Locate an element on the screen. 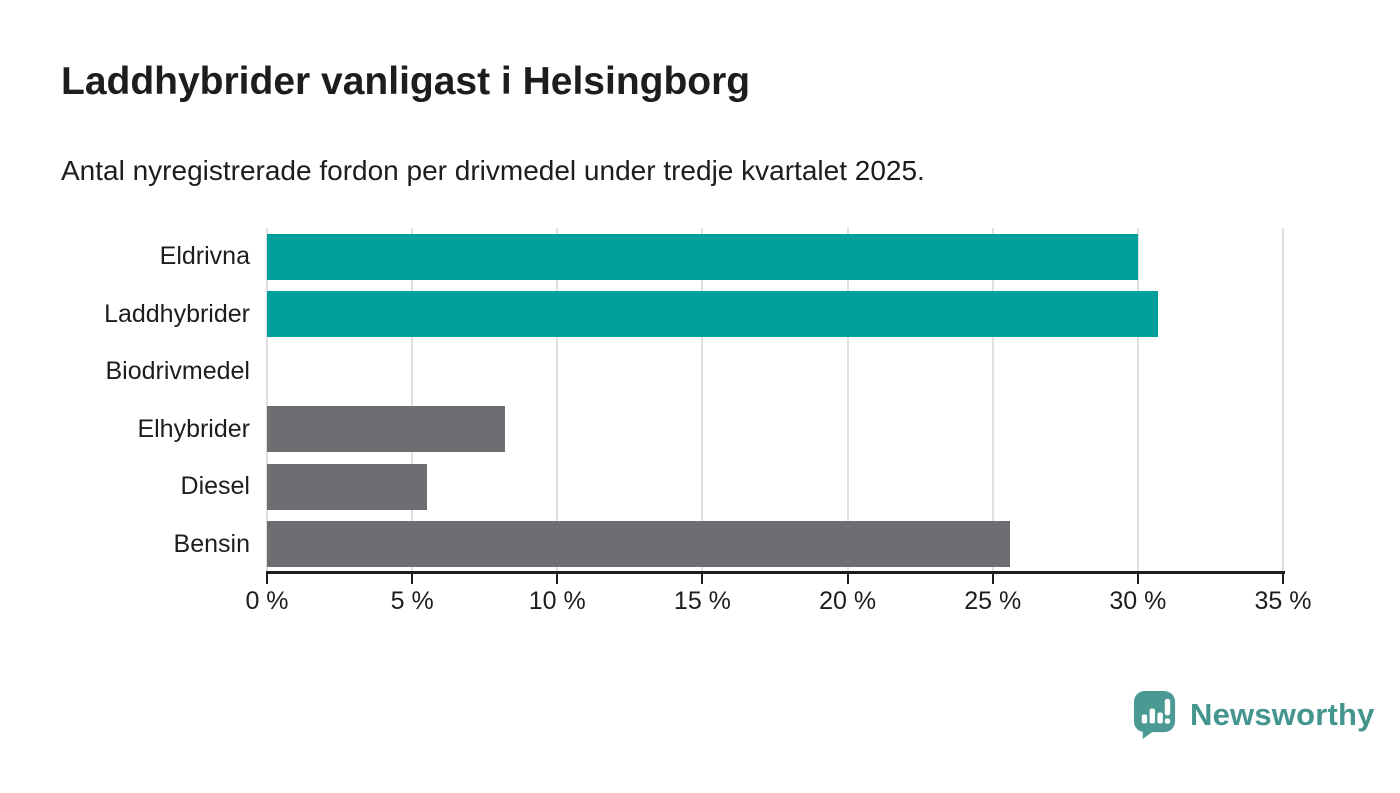  bar-diesel is located at coordinates (347, 486).